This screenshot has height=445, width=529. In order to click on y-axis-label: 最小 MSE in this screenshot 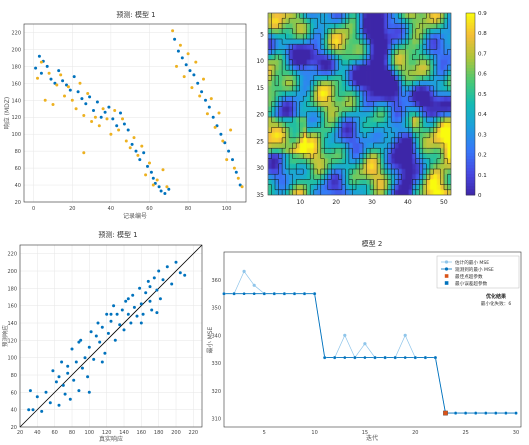, I will do `click(210, 339)`.